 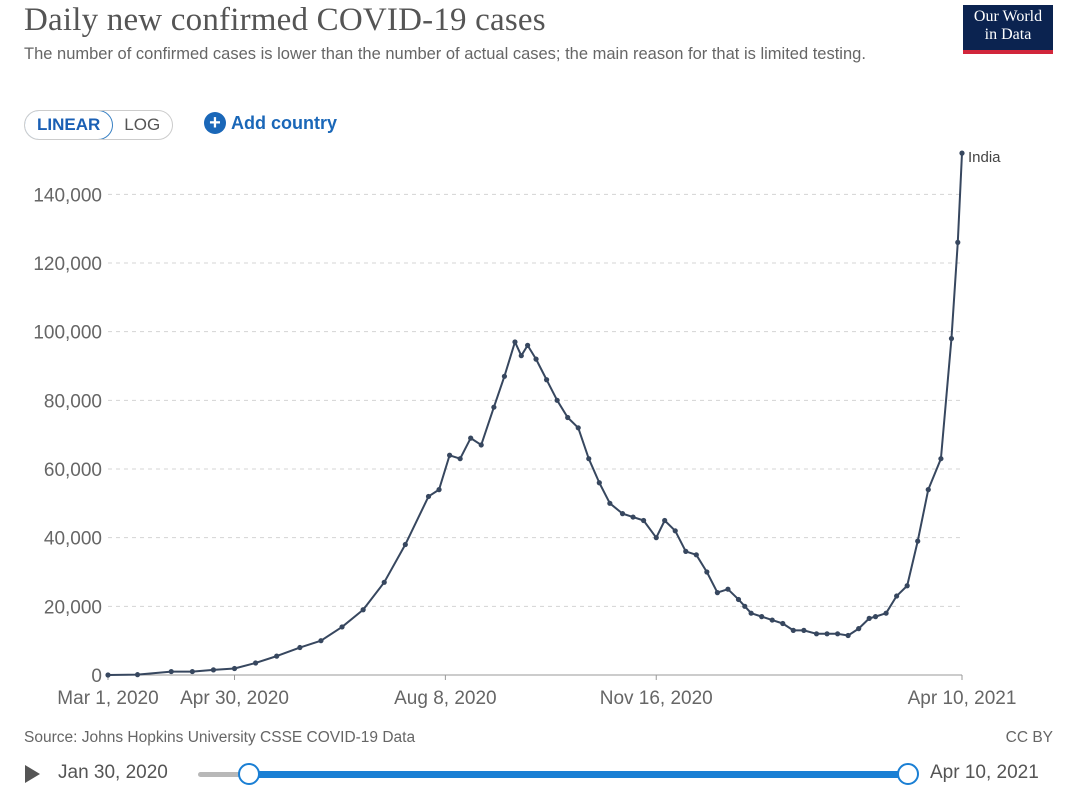 I want to click on log-scale-button: LOG, so click(x=142, y=124).